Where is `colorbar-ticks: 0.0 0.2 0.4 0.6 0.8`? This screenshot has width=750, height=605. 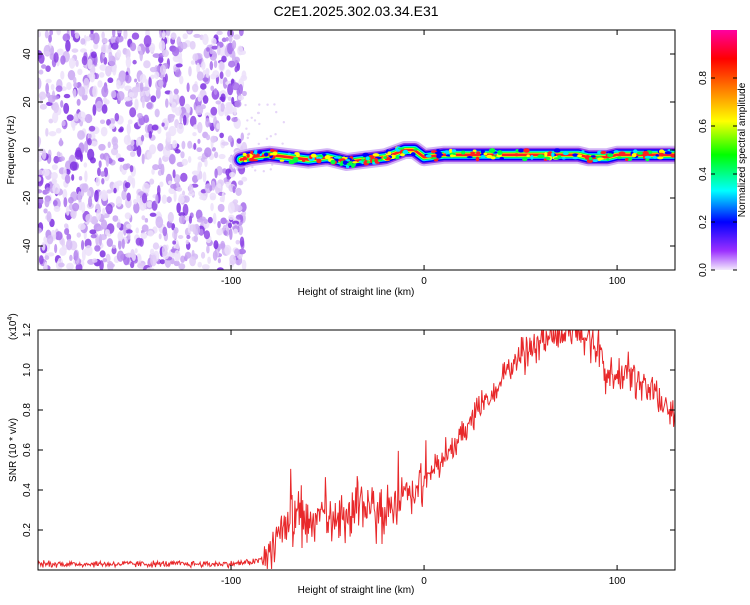 colorbar-ticks: 0.0 0.2 0.4 0.6 0.8 is located at coordinates (717, 174).